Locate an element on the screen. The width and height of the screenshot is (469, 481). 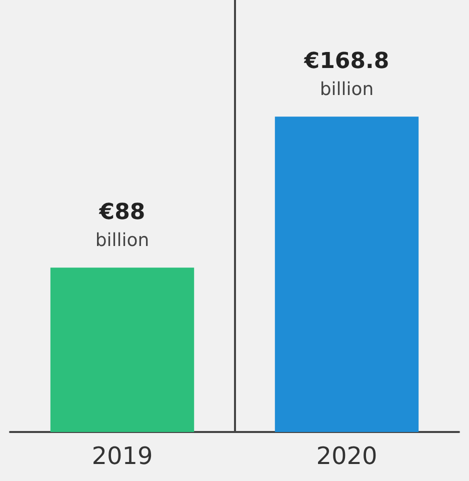
data-label: €88 billion is located at coordinates (122, 226).